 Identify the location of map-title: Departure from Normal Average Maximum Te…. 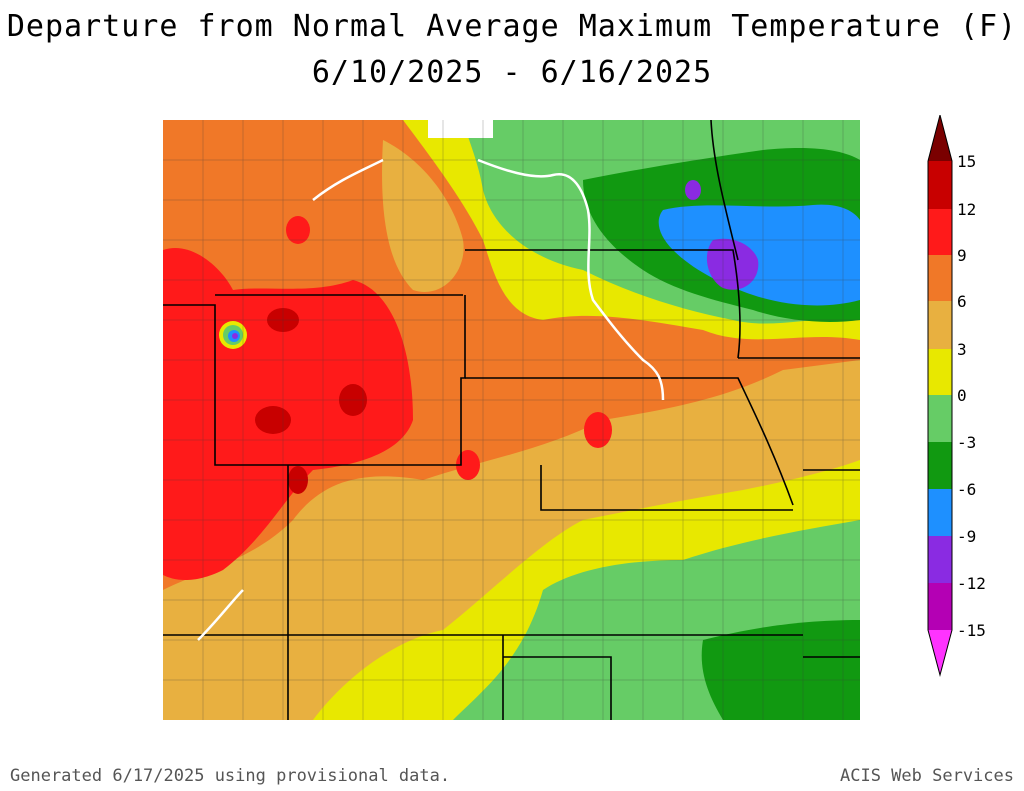
(512, 26).